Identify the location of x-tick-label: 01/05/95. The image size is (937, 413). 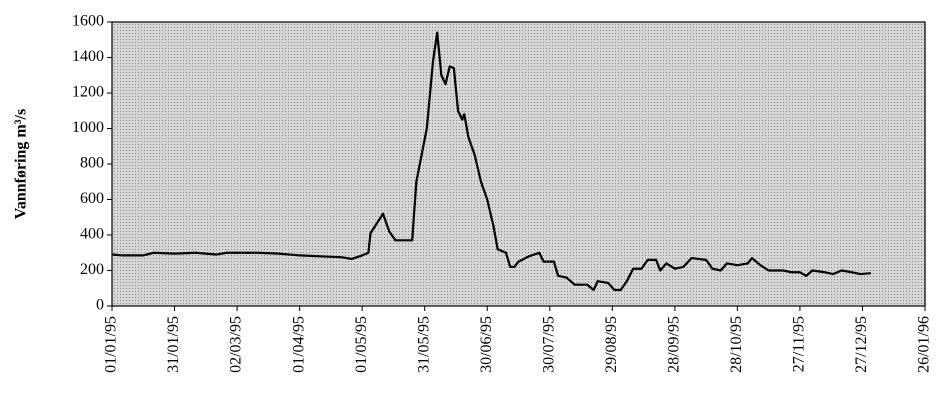
(361, 344).